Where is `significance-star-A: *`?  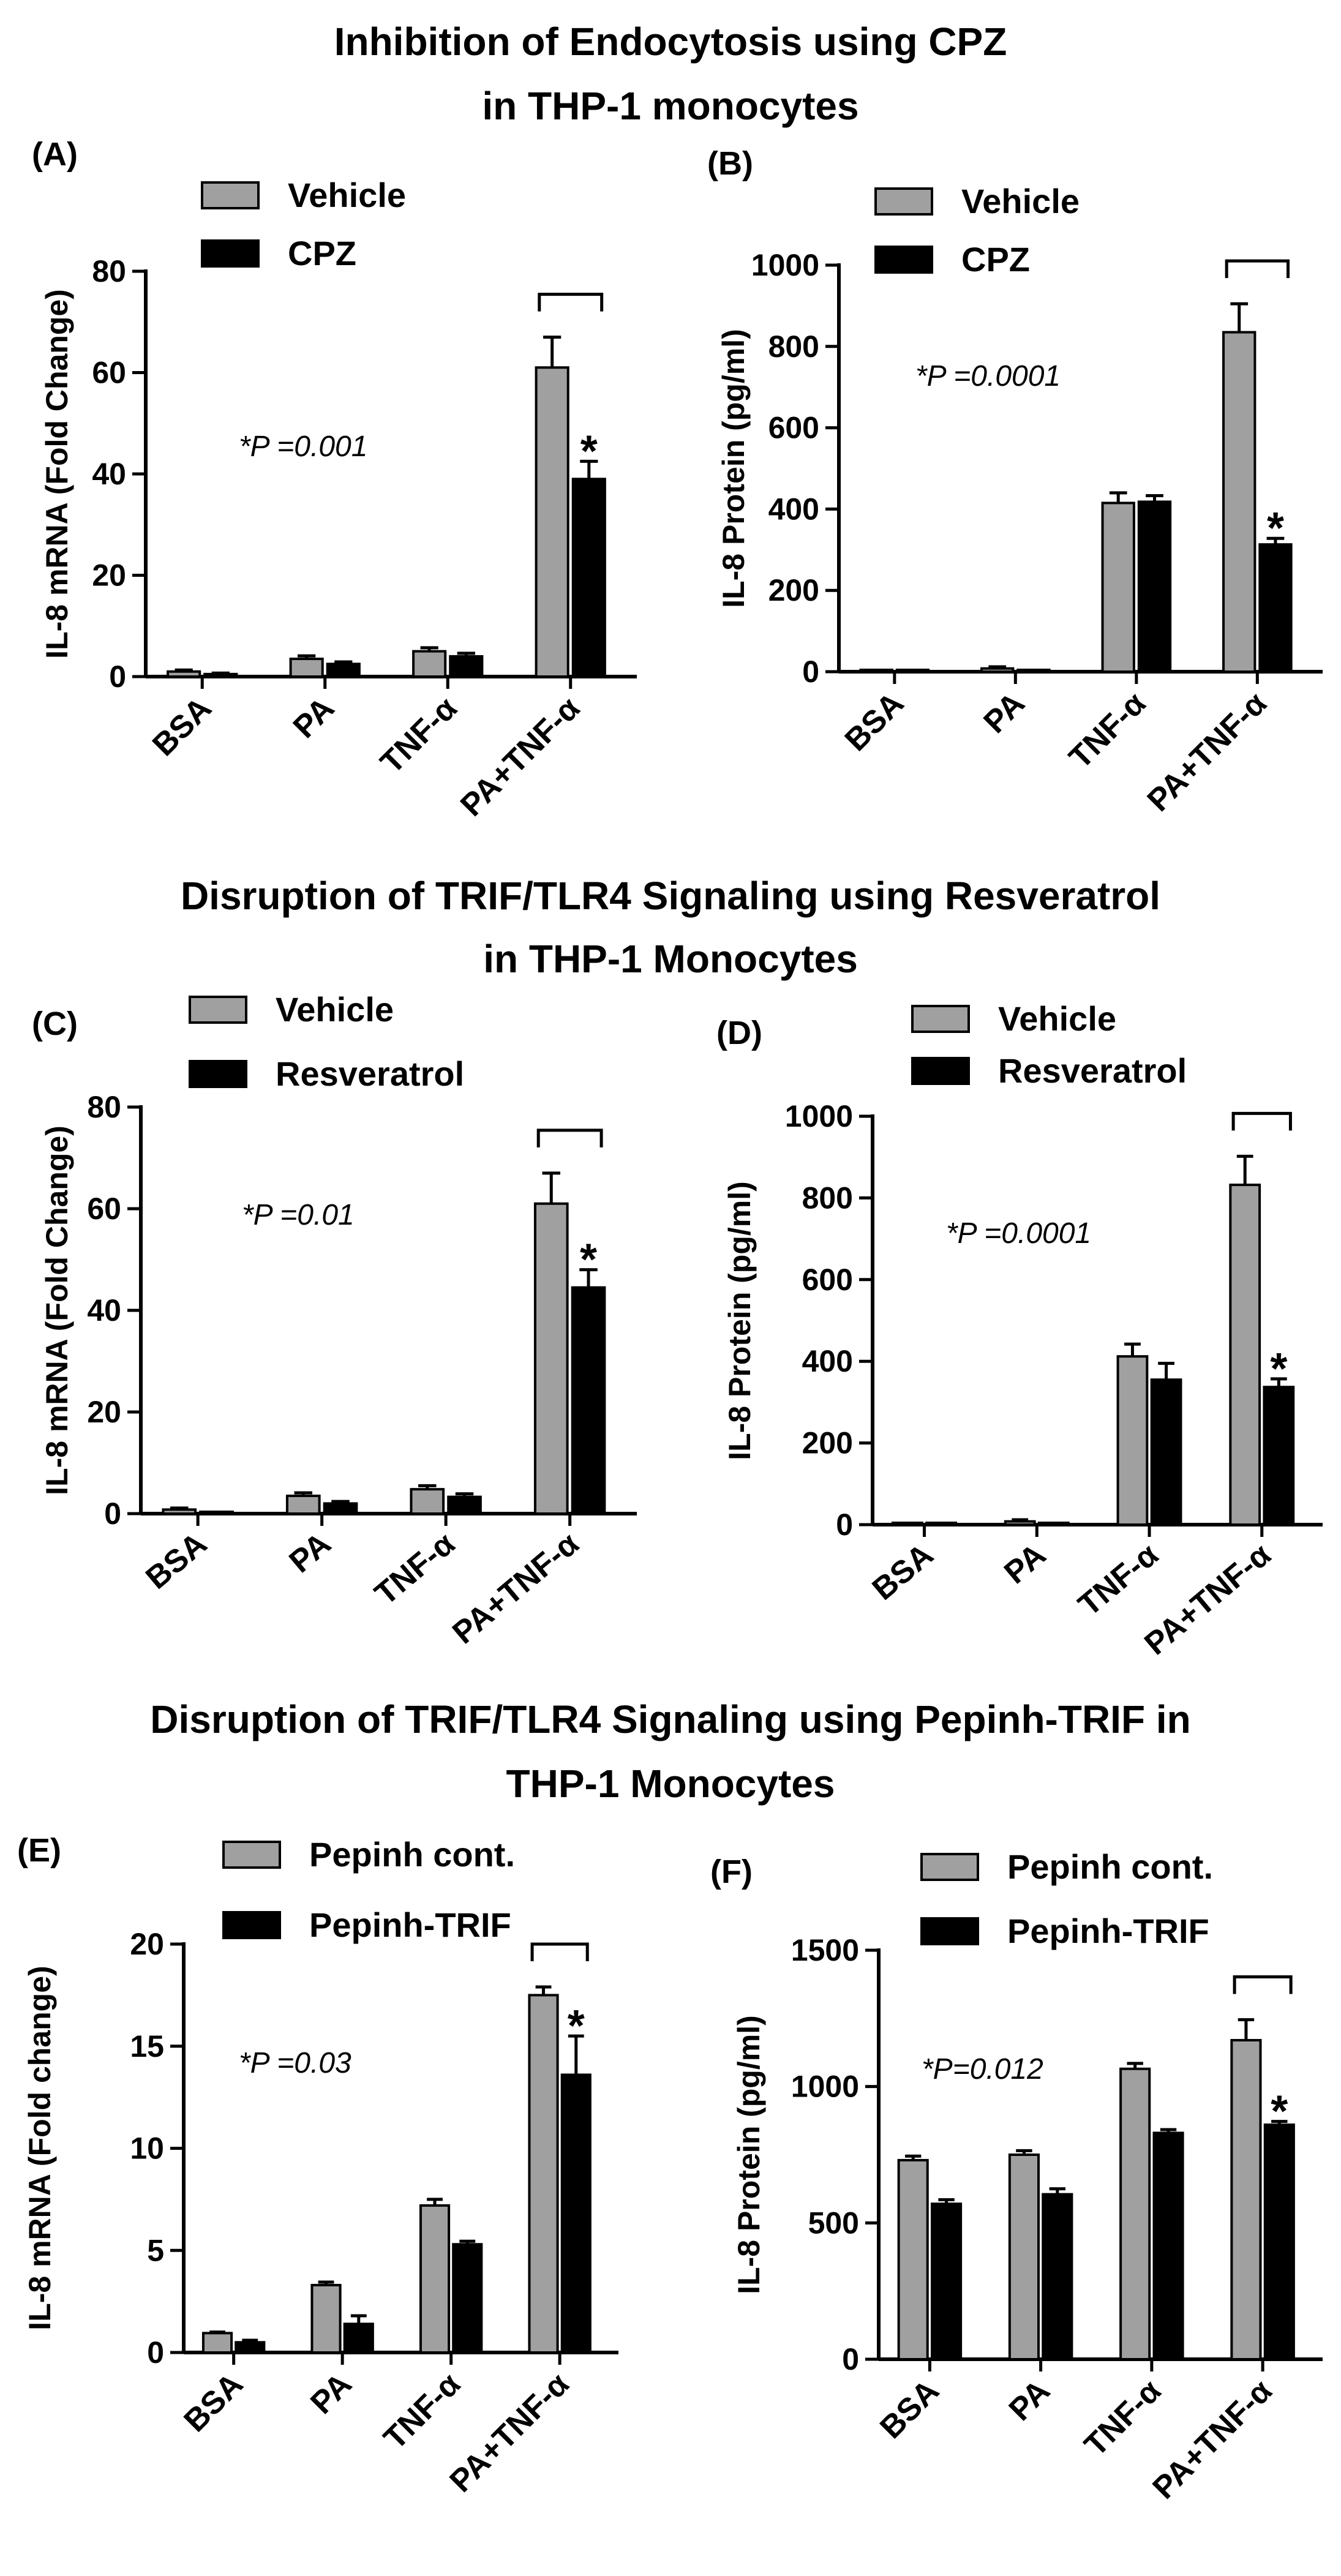 significance-star-A: * is located at coordinates (589, 451).